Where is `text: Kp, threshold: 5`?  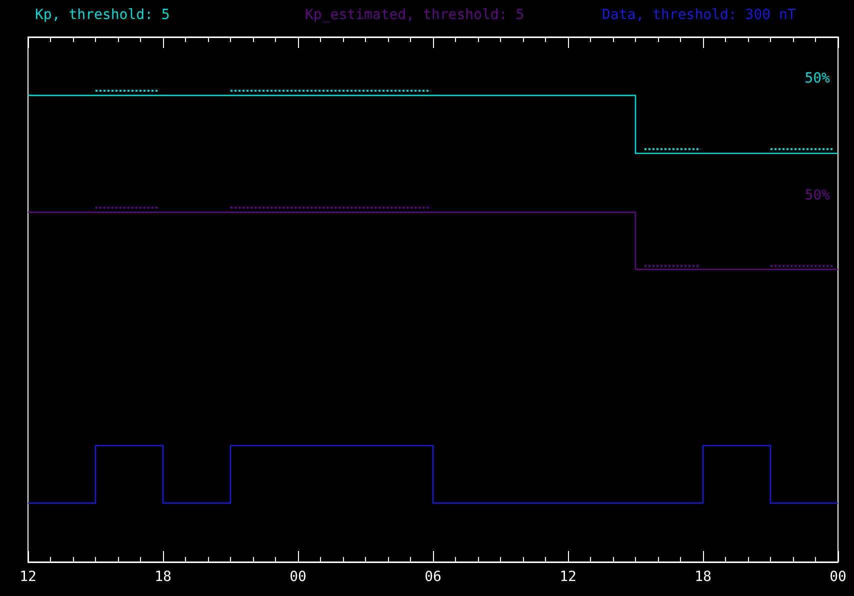 text: Kp, threshold: 5 is located at coordinates (102, 15).